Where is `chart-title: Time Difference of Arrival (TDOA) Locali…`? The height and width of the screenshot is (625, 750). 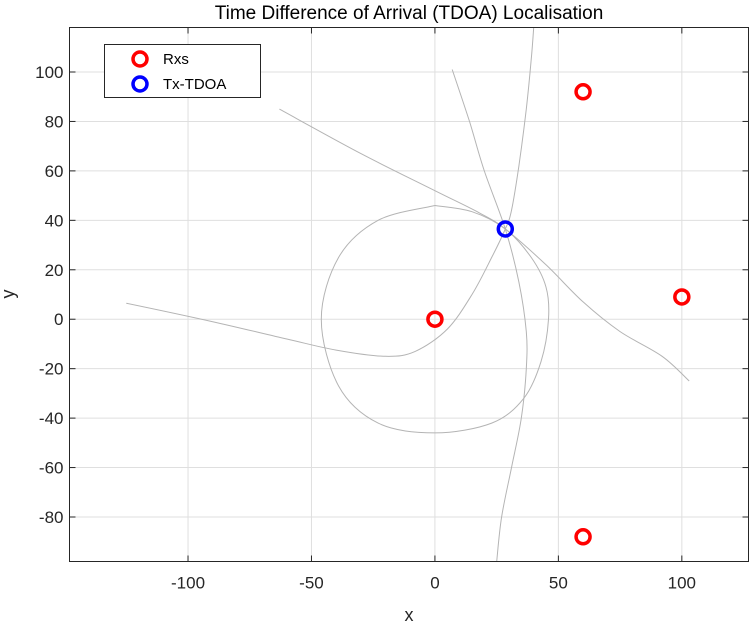
chart-title: Time Difference of Arrival (TDOA) Locali… is located at coordinates (409, 13).